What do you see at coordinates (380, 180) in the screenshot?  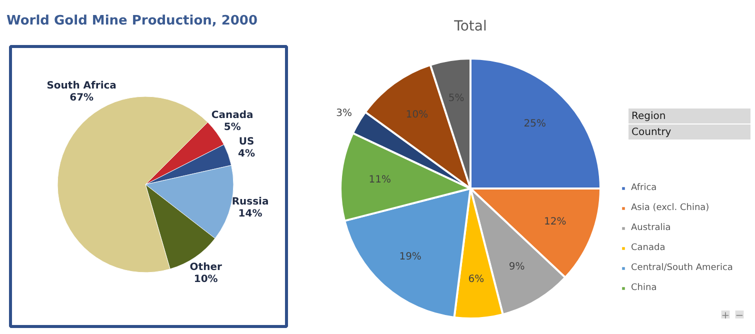 I see `data-label: 11%` at bounding box center [380, 180].